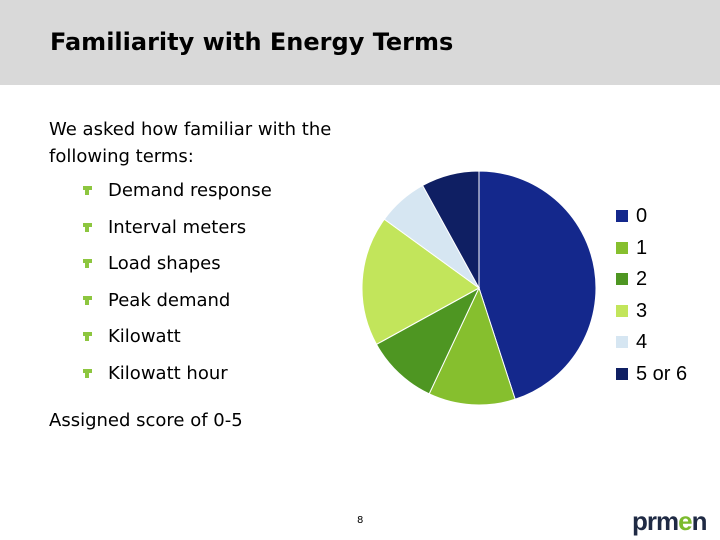  Describe the element at coordinates (642, 342) in the screenshot. I see `legend-label: 4` at that location.